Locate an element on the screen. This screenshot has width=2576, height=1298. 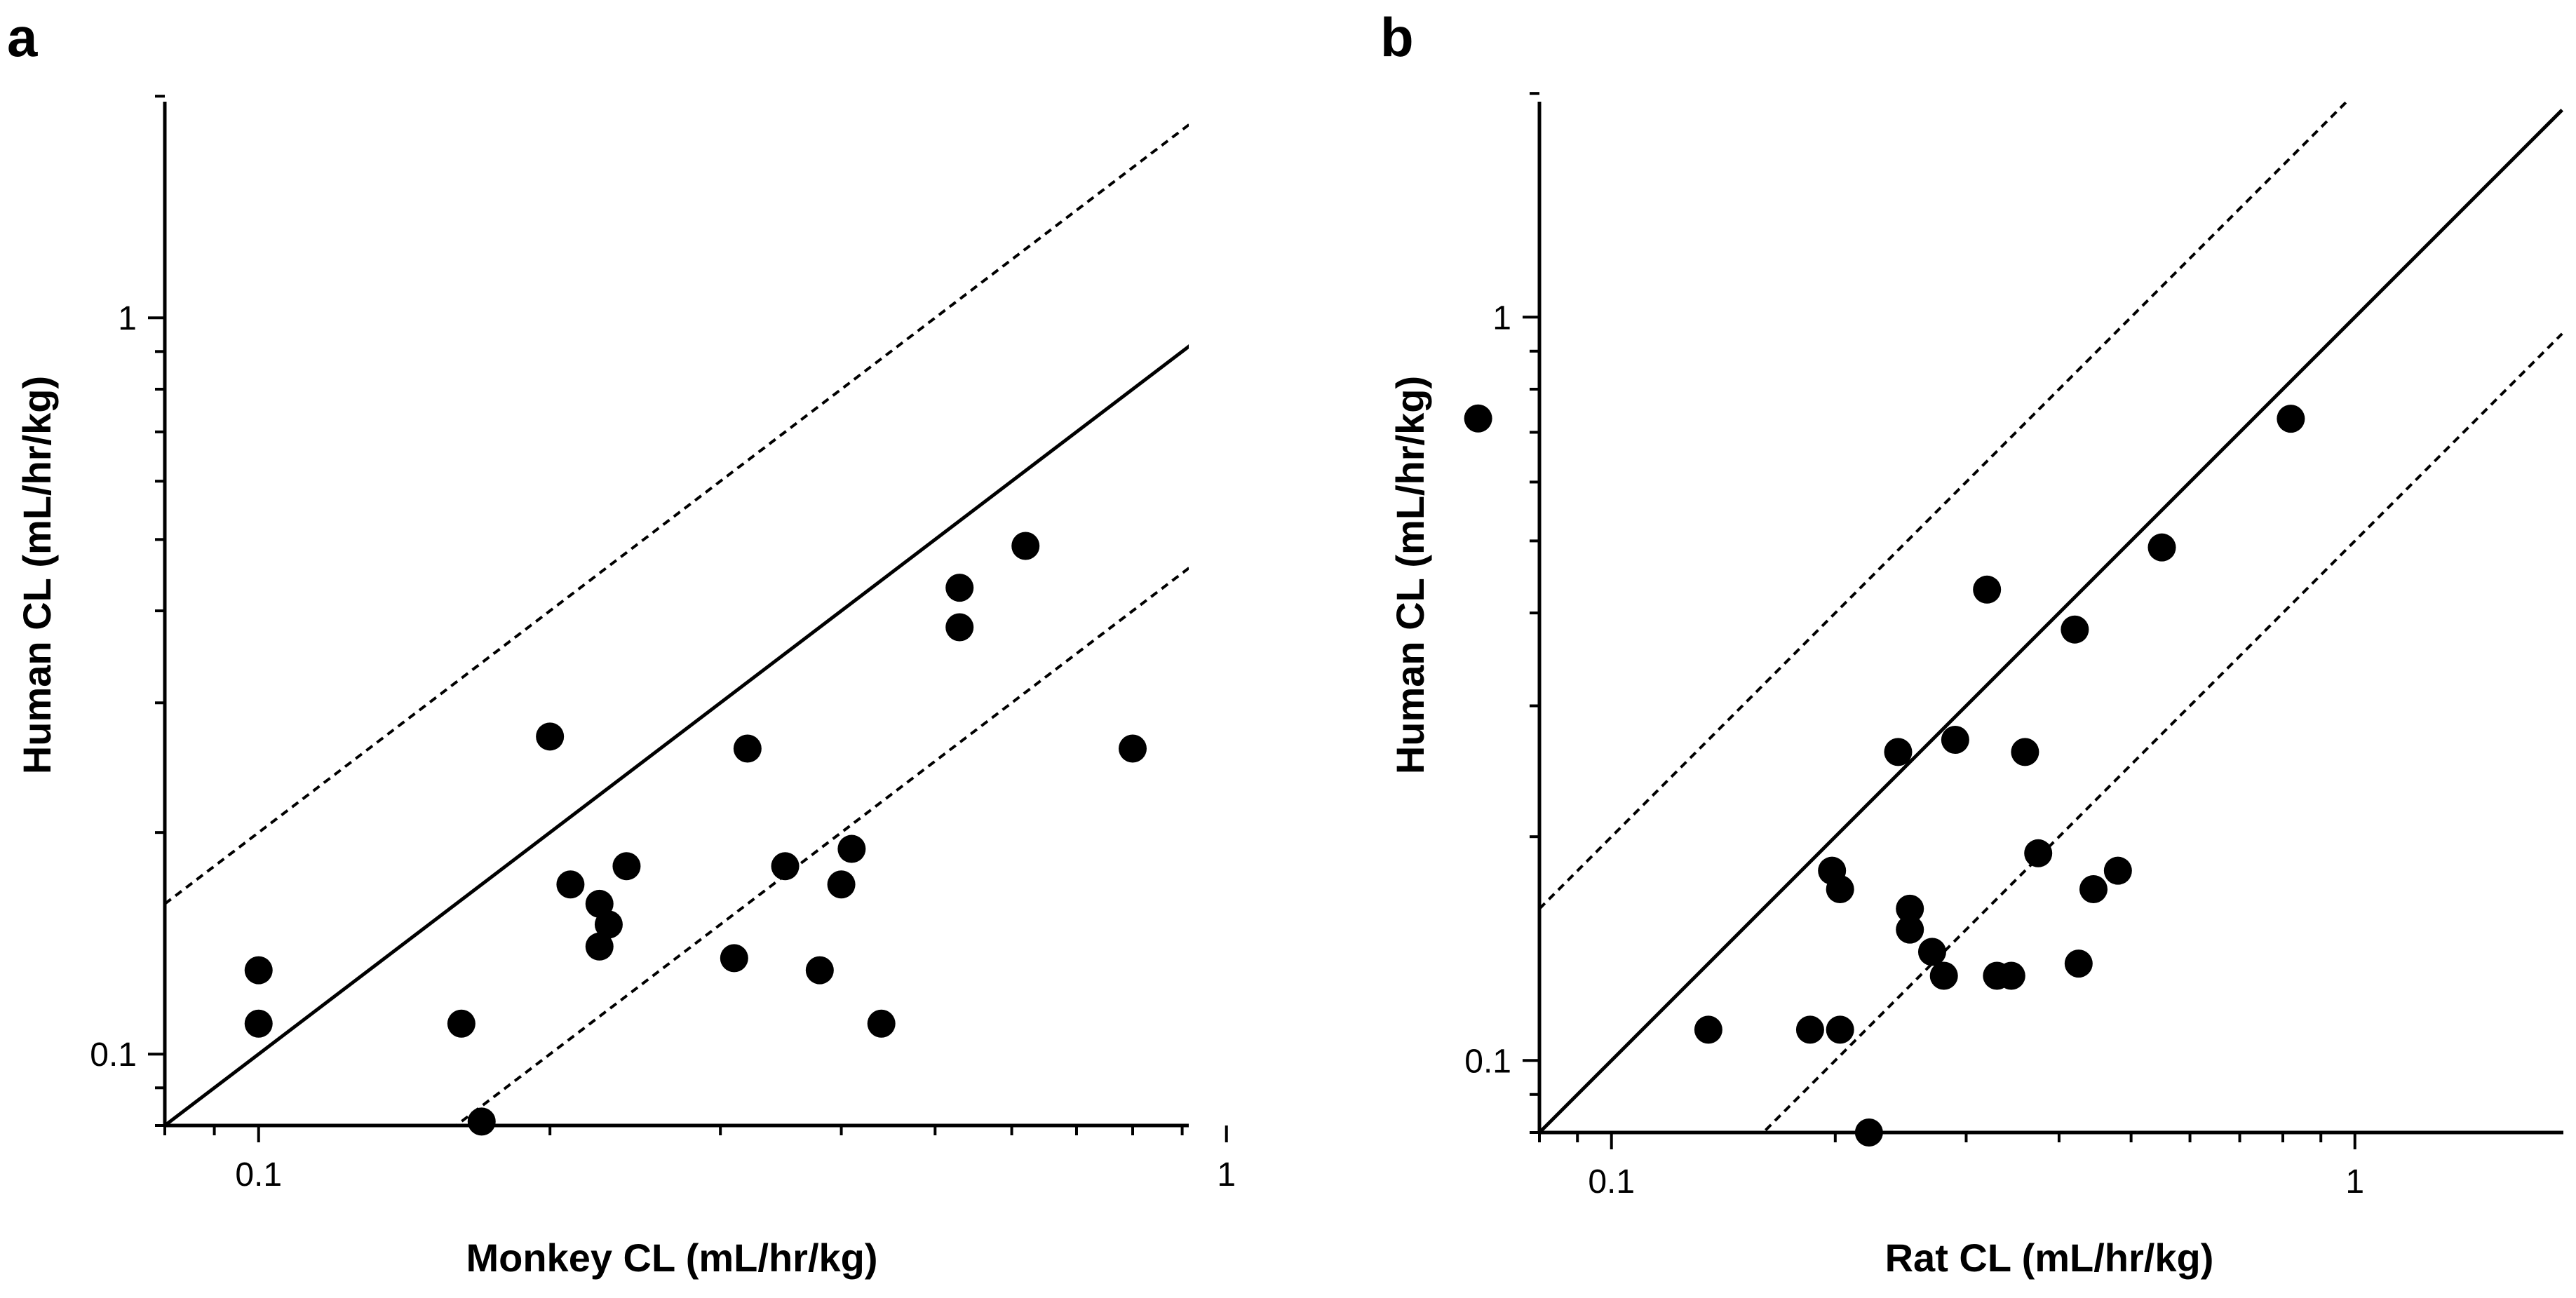
panel-a-lower-2fold-line is located at coordinates (821, 845).